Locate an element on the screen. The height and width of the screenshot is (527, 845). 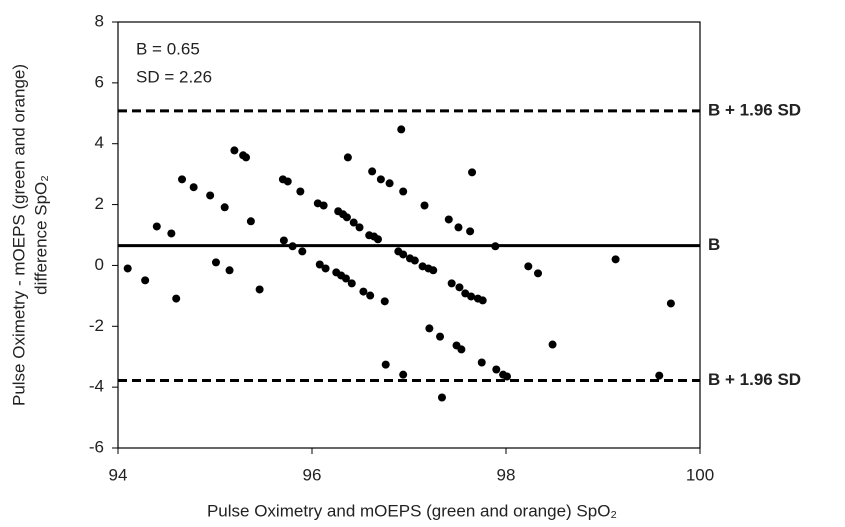
y-tick-label: 6 is located at coordinates (99, 81).